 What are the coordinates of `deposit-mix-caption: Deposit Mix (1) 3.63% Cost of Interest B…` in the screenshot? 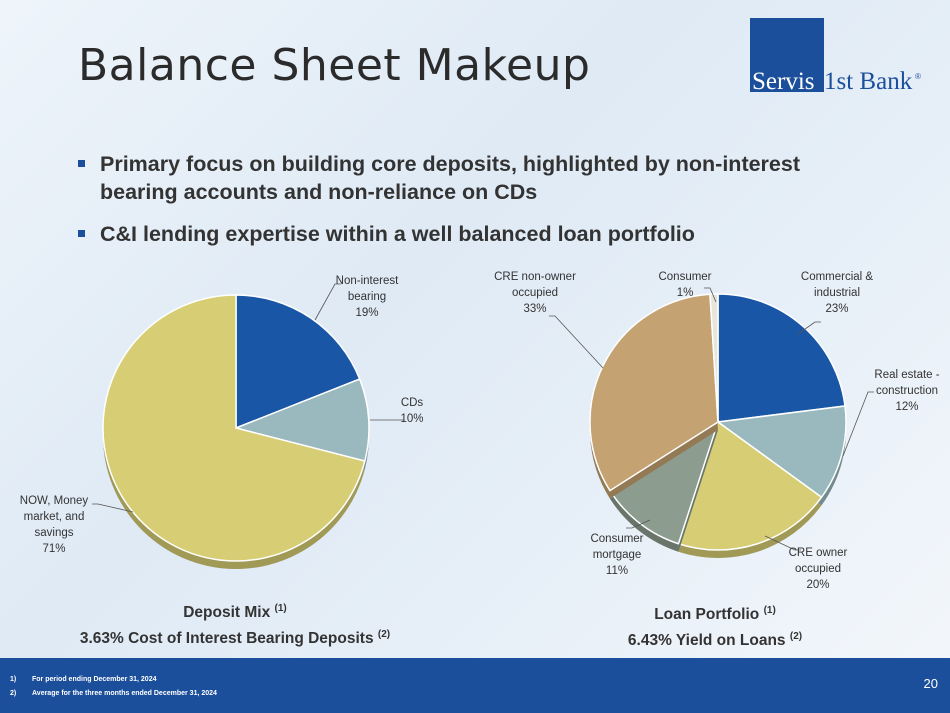 It's located at (235, 624).